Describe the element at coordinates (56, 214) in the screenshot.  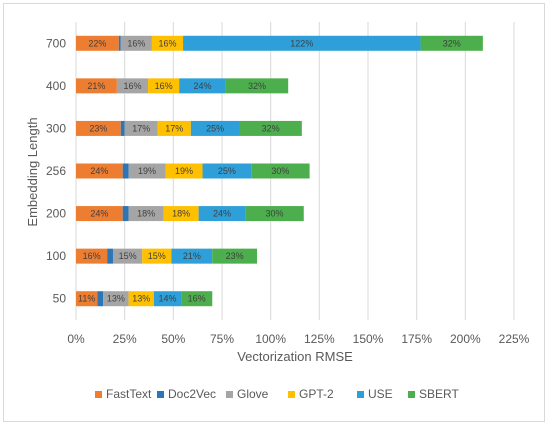
I see `y-tick-label: 200` at that location.